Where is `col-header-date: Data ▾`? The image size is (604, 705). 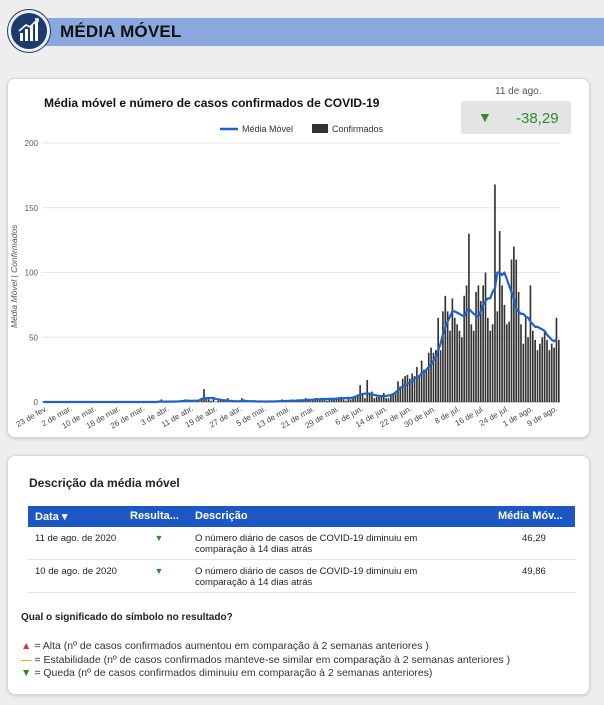
col-header-date: Data ▾ is located at coordinates (51, 517).